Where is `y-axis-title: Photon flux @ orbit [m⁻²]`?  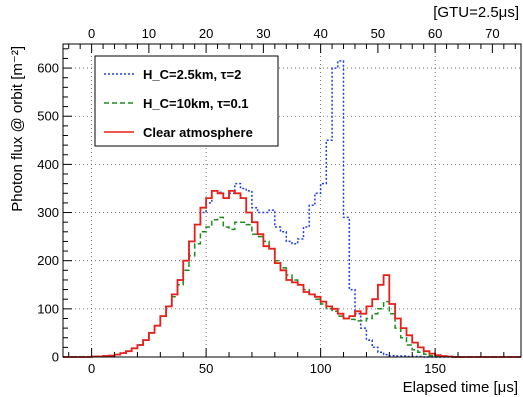 y-axis-title: Photon flux @ orbit [m⁻²] is located at coordinates (17, 129).